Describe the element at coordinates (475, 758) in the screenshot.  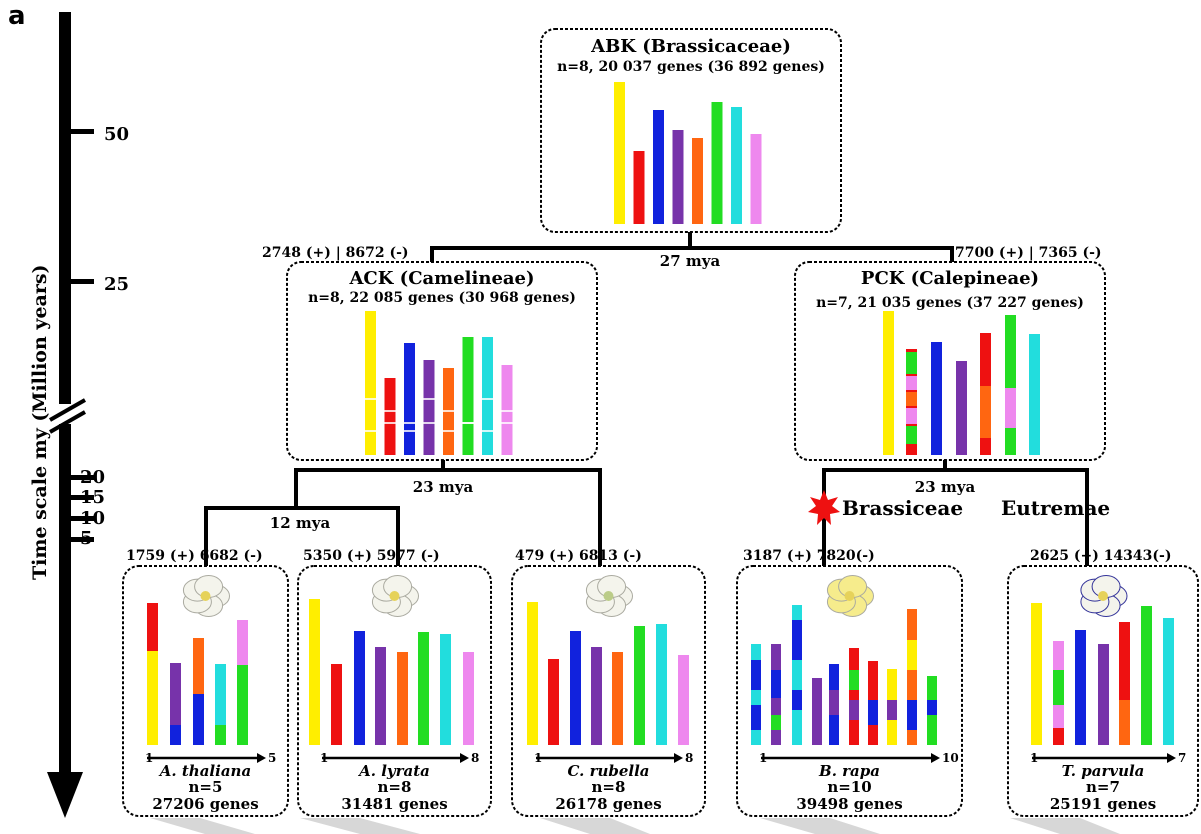
I see `chromosome-end-label: 8` at that location.